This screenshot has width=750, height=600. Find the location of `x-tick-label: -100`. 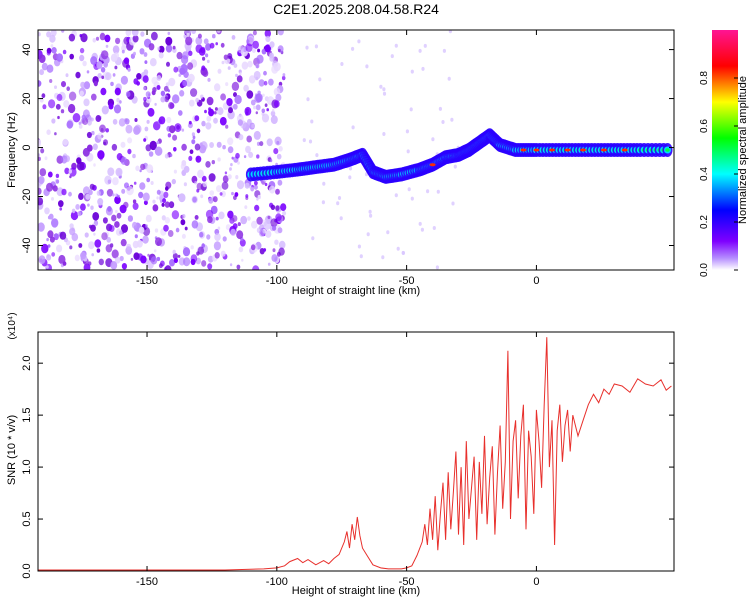

x-tick-label: -100 is located at coordinates (277, 582).